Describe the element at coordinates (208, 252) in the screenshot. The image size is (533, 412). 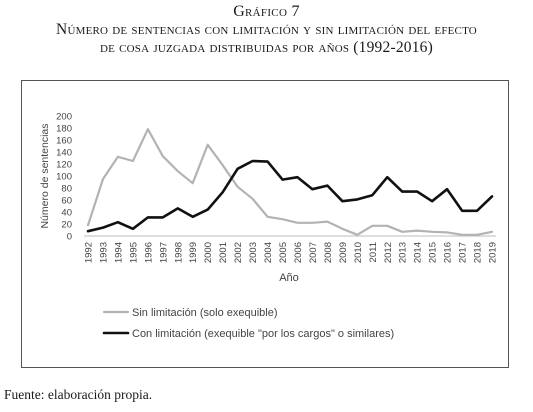
I see `x-tick-label: 2000` at that location.